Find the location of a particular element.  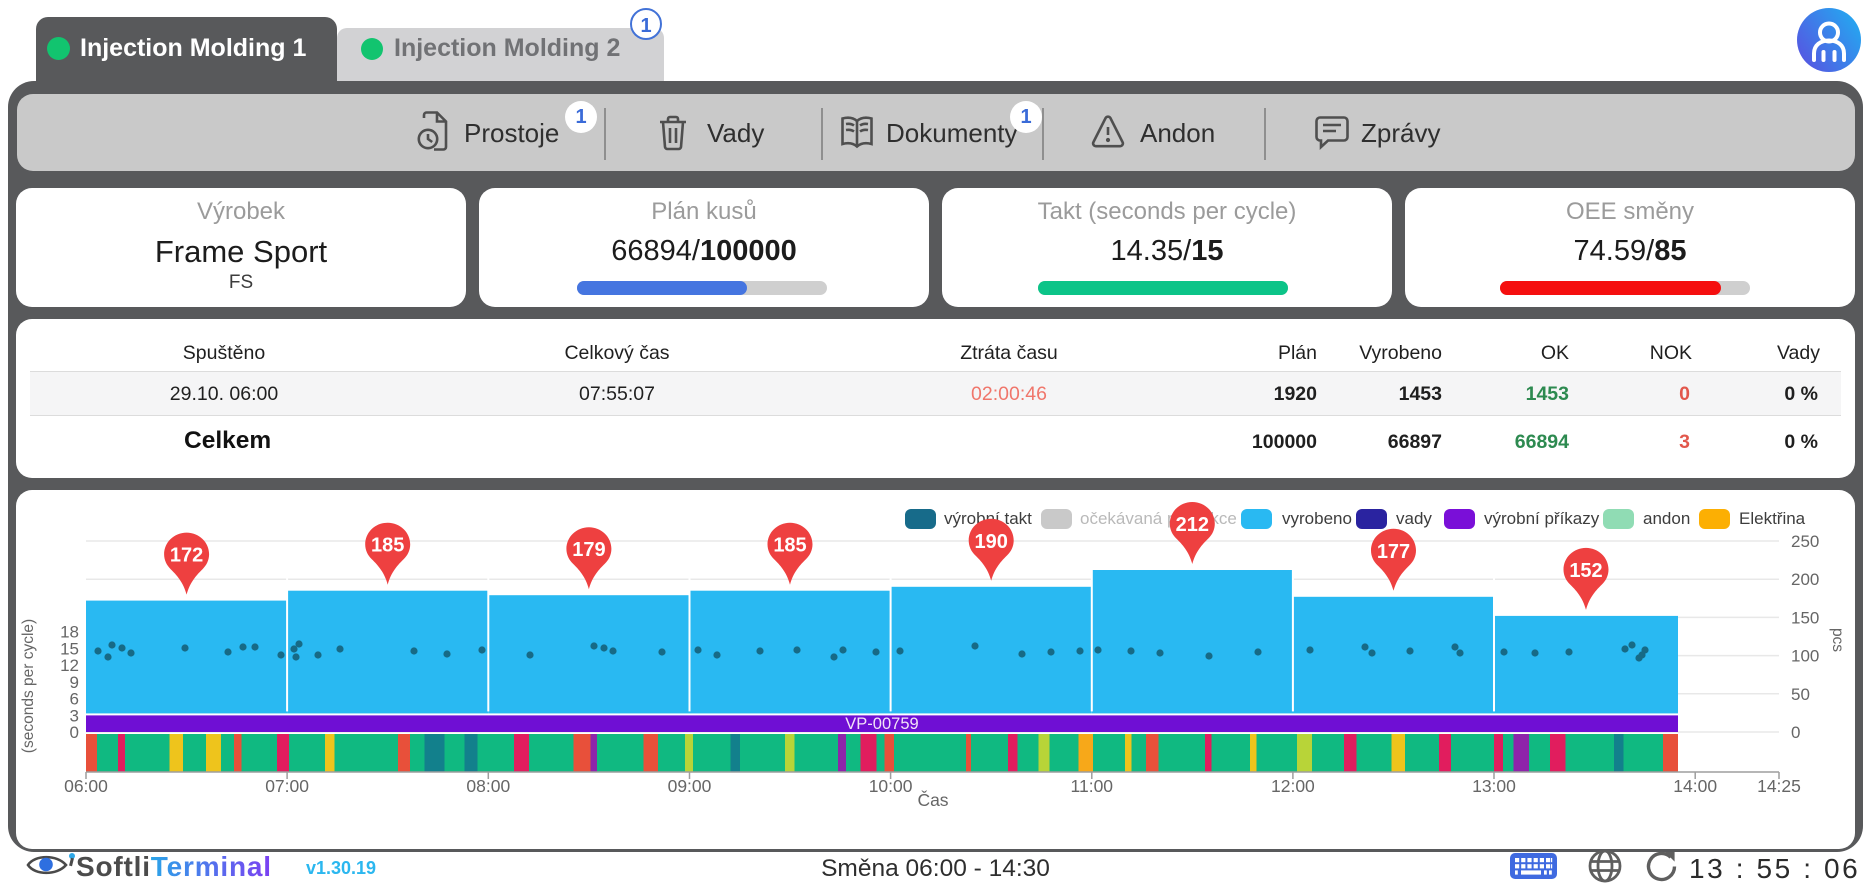

svg-text: 14:25 is located at coordinates (1779, 786).